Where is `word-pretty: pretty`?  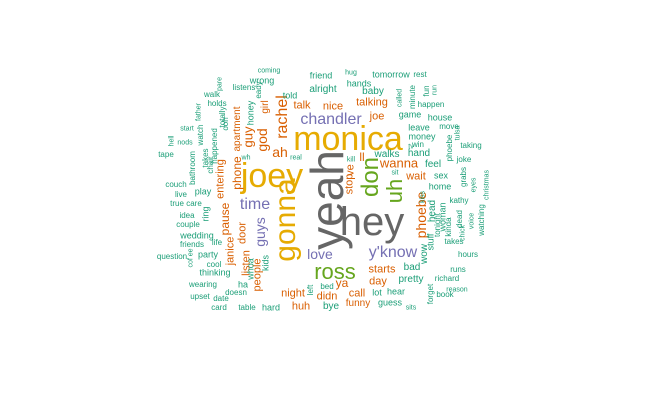 word-pretty: pretty is located at coordinates (411, 279).